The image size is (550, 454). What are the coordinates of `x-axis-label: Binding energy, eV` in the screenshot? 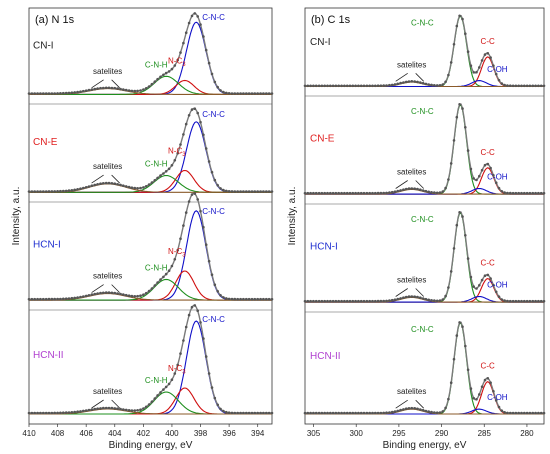 It's located at (425, 445).